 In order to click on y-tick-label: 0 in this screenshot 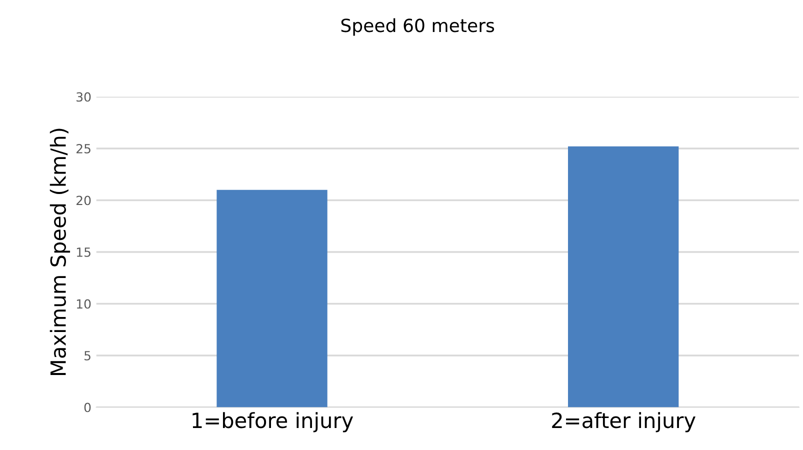, I will do `click(87, 407)`.